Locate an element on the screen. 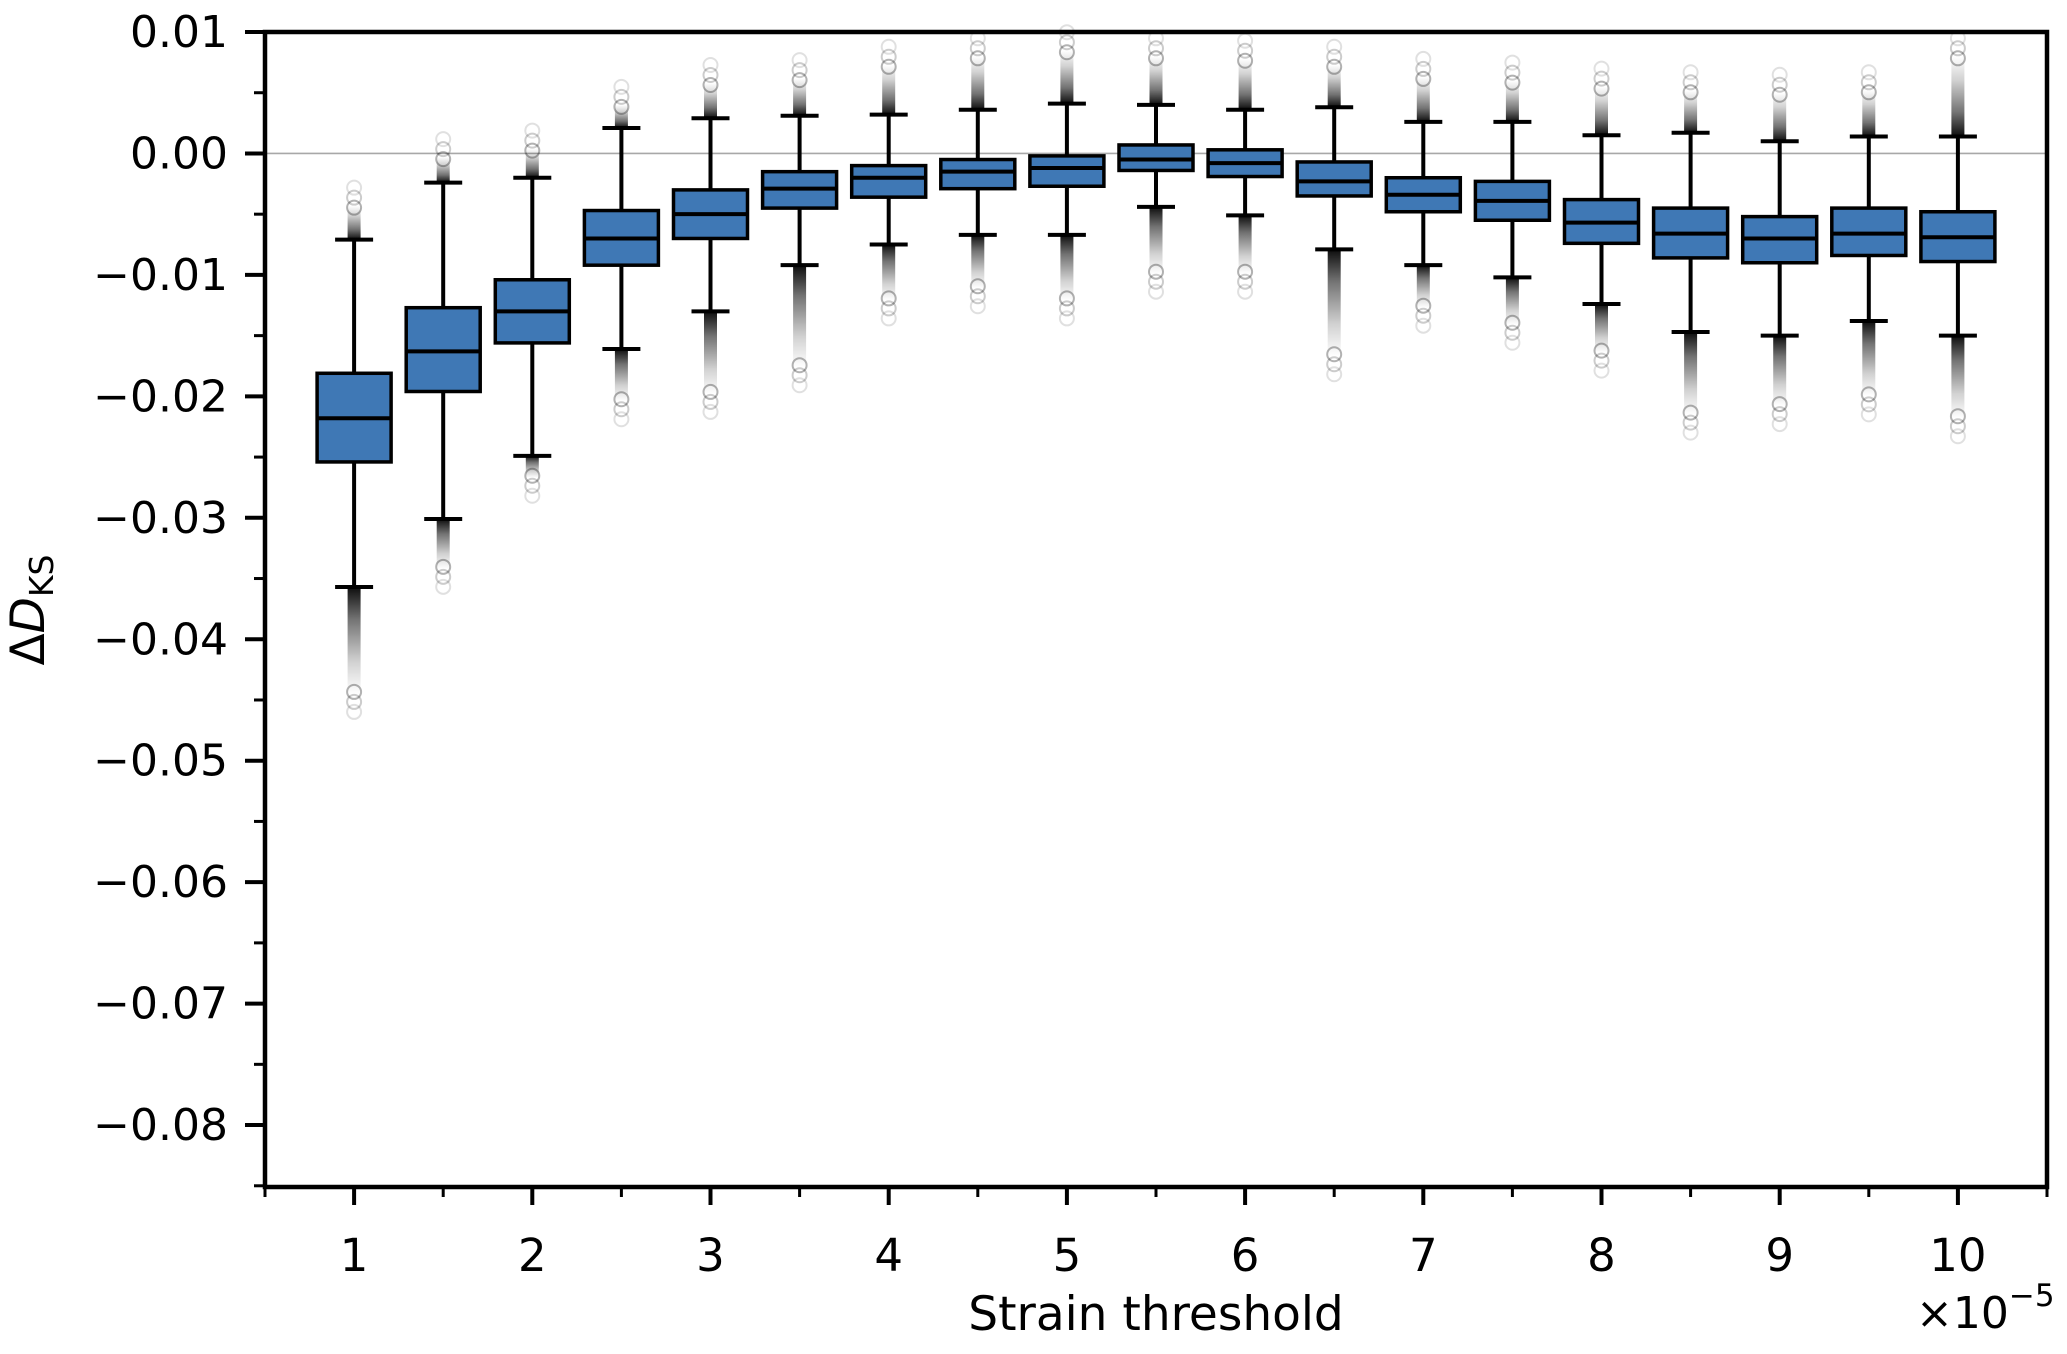  y-tick-label: −0.02 is located at coordinates (160, 396).